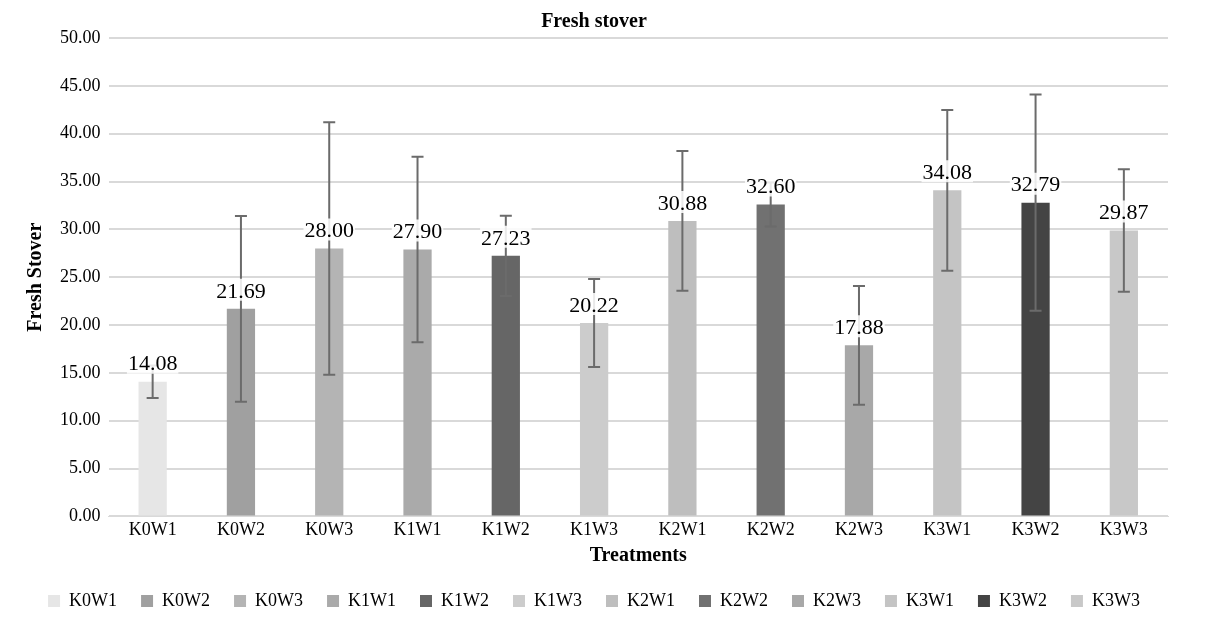 The width and height of the screenshot is (1208, 640). What do you see at coordinates (152, 363) in the screenshot?
I see `data-label: 14.08` at bounding box center [152, 363].